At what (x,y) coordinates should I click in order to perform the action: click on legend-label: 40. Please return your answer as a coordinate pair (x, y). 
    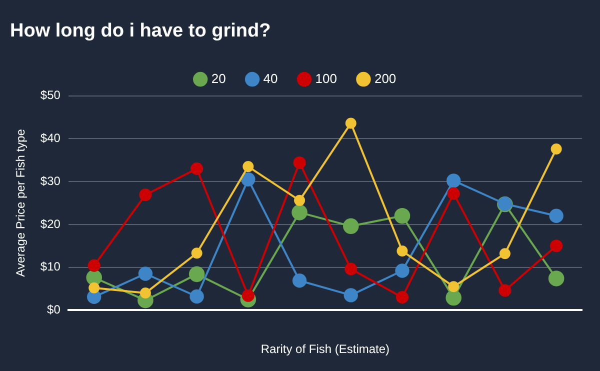
    Looking at the image, I should click on (270, 78).